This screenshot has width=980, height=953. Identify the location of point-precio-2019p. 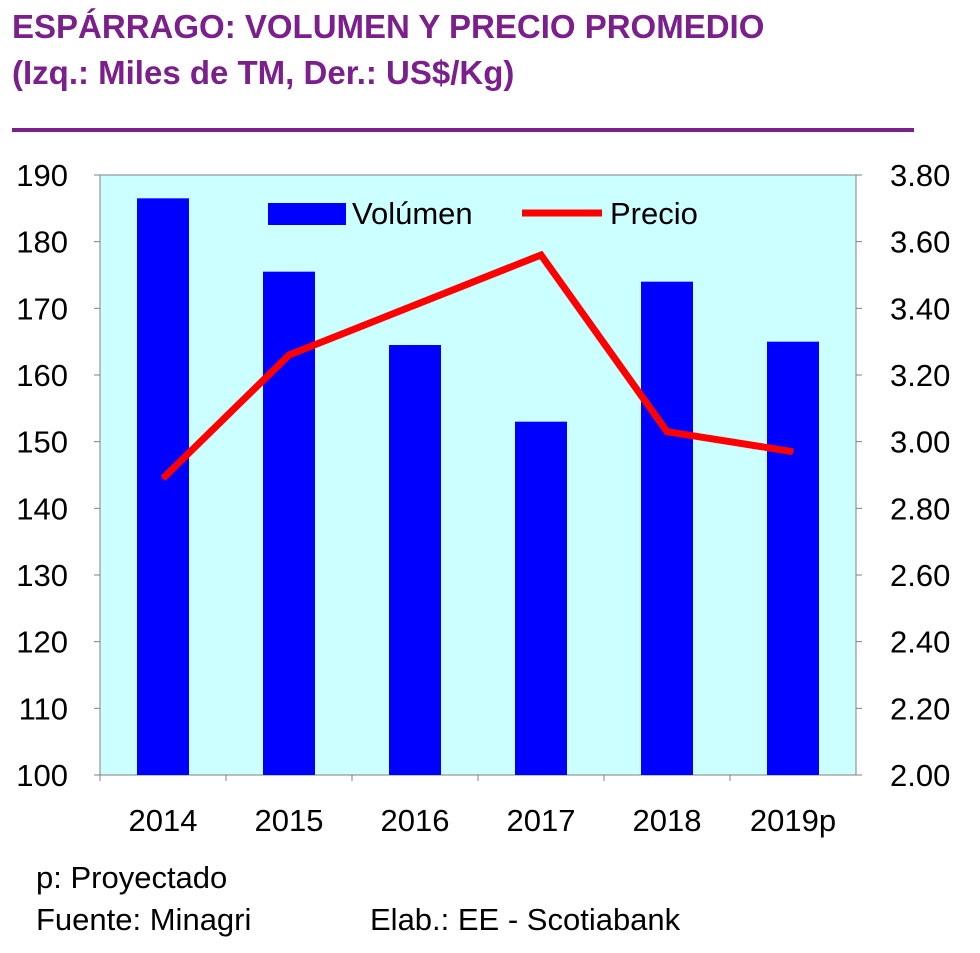
(793, 451).